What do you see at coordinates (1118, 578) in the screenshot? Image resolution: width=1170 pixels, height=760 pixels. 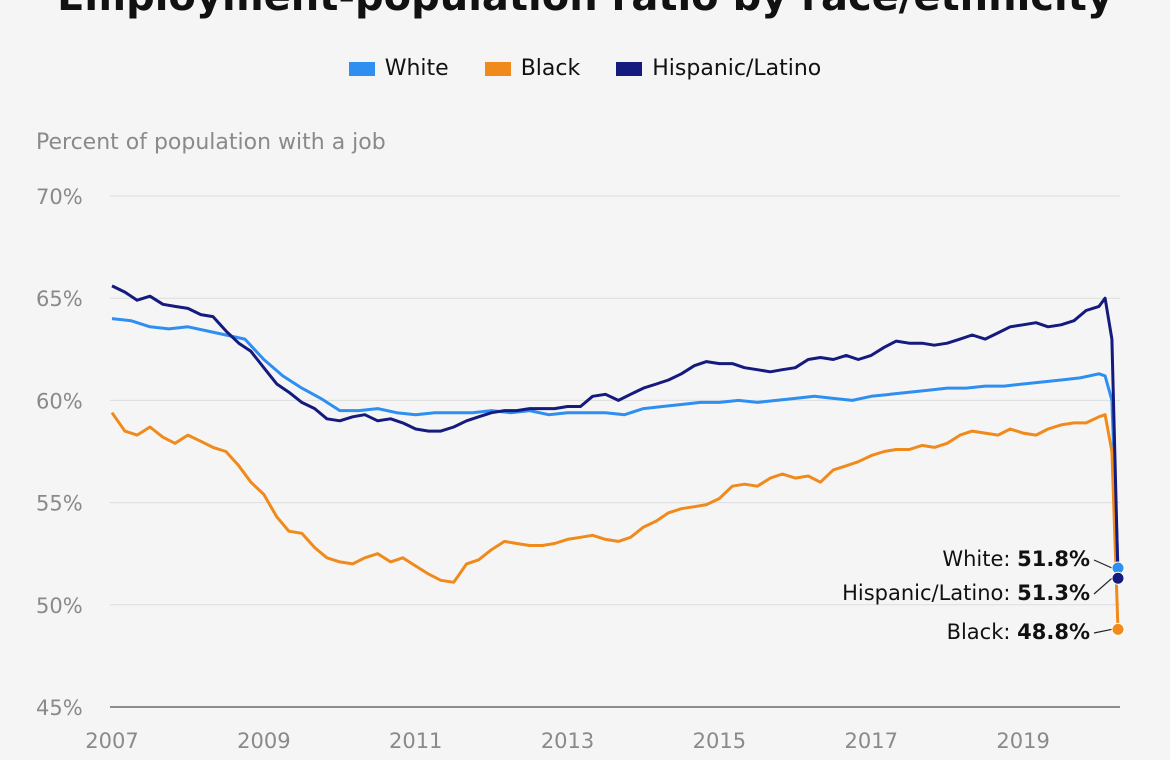 I see `end-point-hispanic-latino` at bounding box center [1118, 578].